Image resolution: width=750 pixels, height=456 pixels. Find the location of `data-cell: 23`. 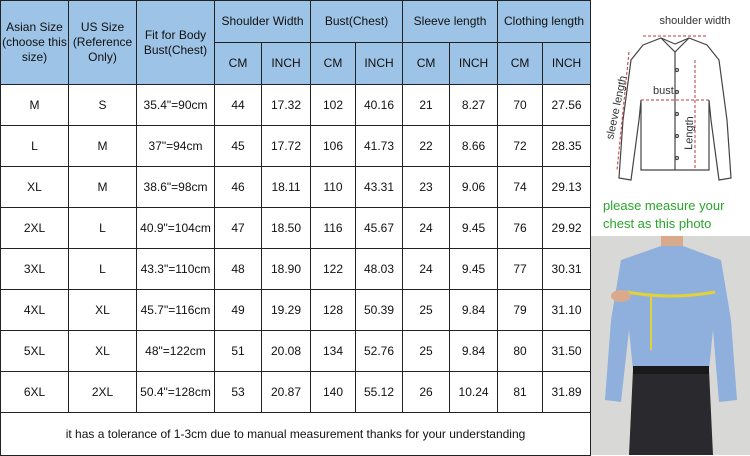

data-cell: 23 is located at coordinates (426, 187).